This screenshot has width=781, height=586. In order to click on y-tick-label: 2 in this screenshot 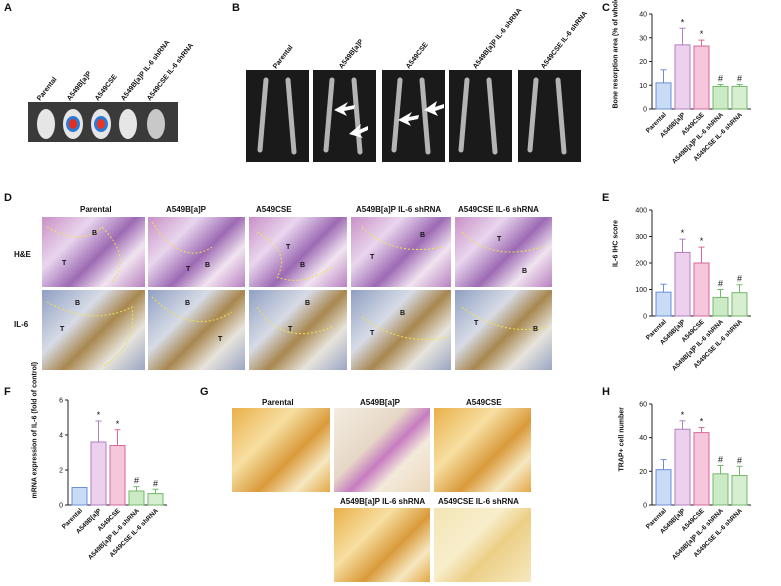, I will do `click(61, 471)`.